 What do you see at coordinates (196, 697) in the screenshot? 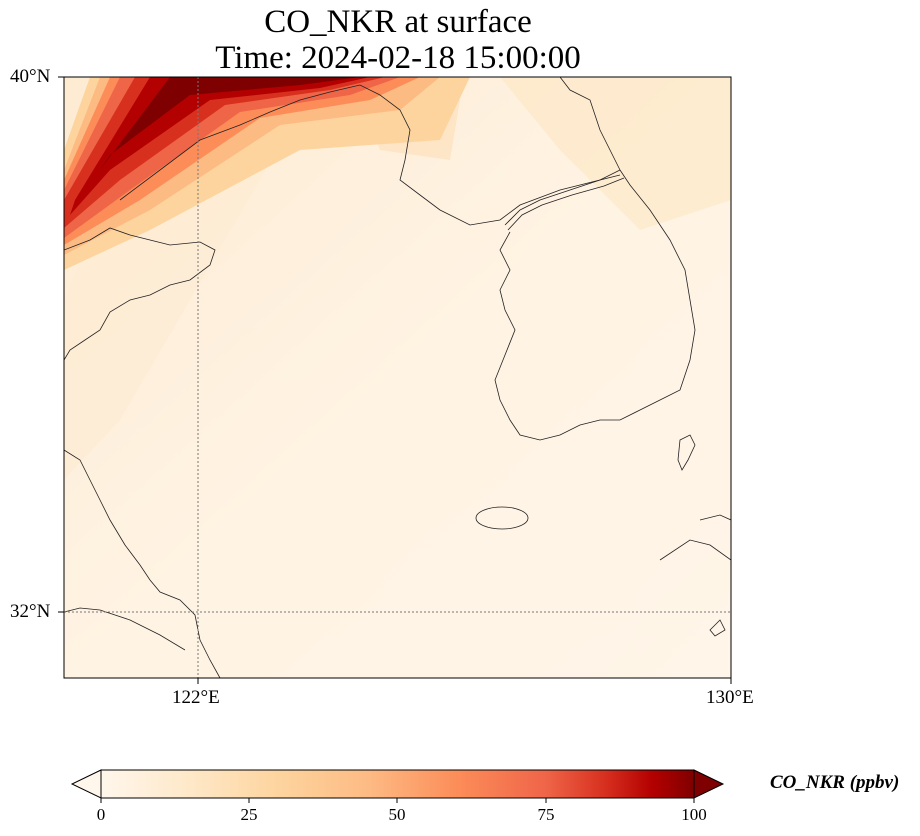
I see `x-tick-label-122e: 122°E` at bounding box center [196, 697].